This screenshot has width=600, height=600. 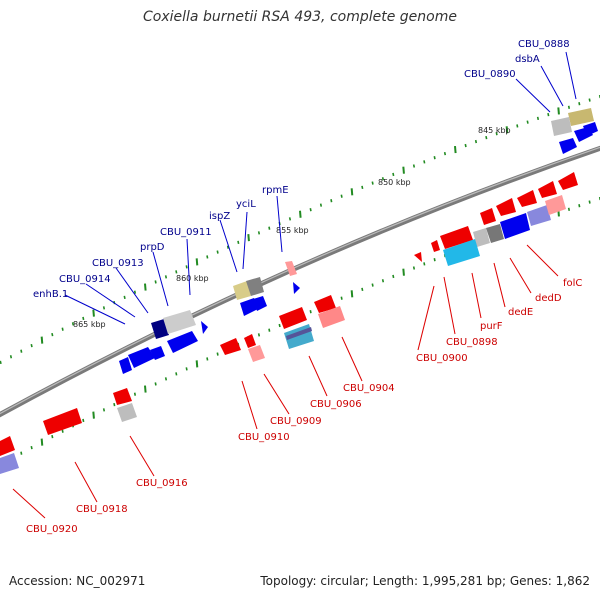 What do you see at coordinates (352, 359) in the screenshot?
I see `leader-cbu0904` at bounding box center [352, 359].